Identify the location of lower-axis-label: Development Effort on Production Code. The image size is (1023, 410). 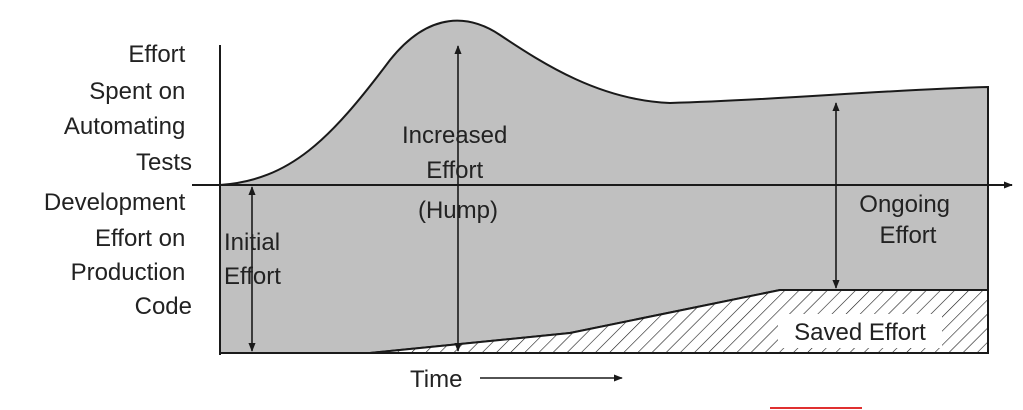
(118, 254).